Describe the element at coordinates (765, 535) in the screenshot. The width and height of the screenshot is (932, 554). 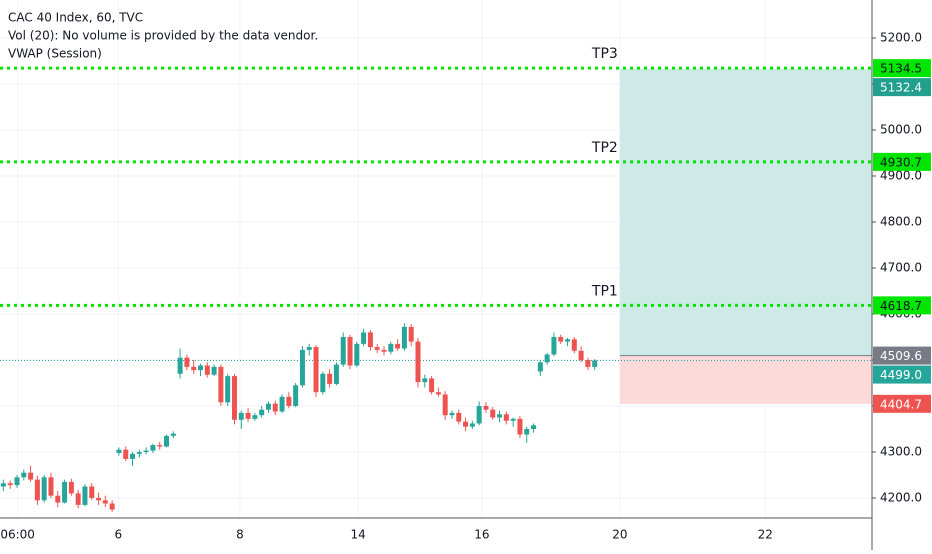
I see `x-tick-label: 22` at that location.